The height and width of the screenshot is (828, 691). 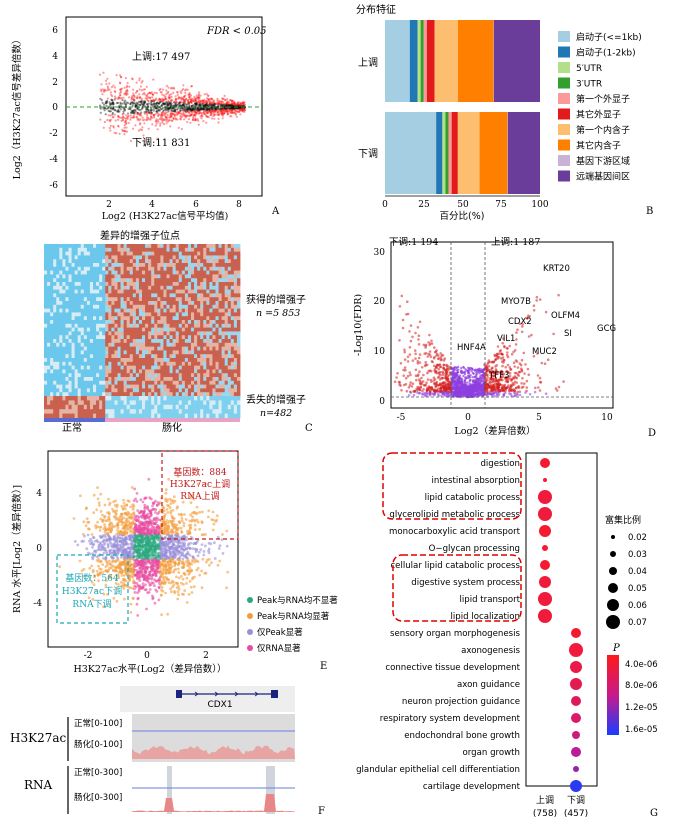 I want to click on legend-swatch, so click(x=564, y=52).